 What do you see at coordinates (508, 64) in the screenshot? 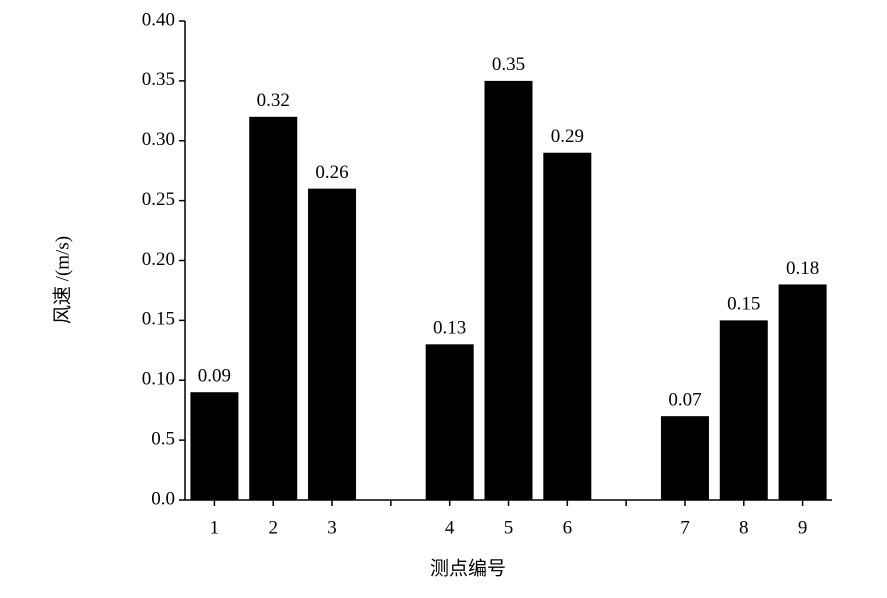
I see `value-label: 0.35` at bounding box center [508, 64].